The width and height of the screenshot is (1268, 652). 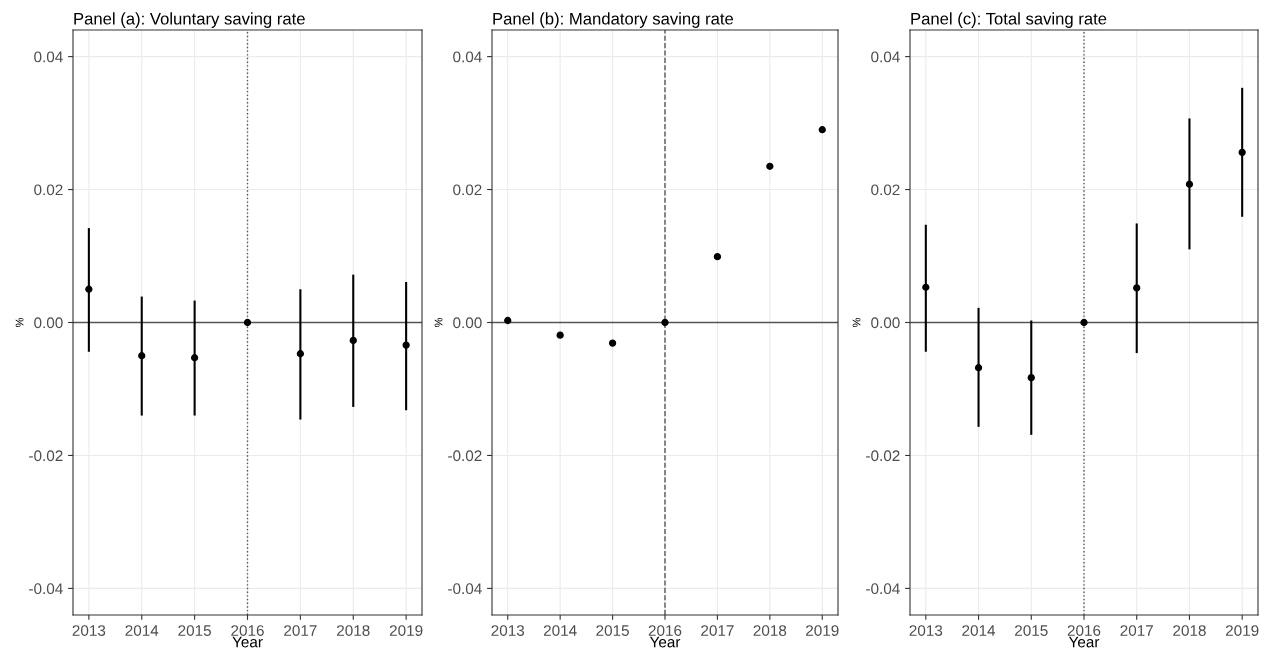 I want to click on chart-title: Panel (c): Total saving rate, so click(x=1009, y=20).